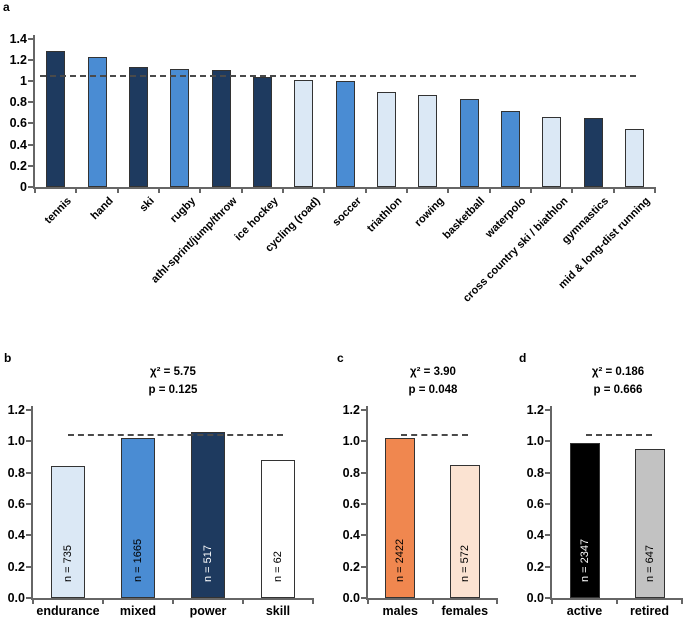 The width and height of the screenshot is (685, 623). What do you see at coordinates (584, 611) in the screenshot?
I see `x-category-label: active` at bounding box center [584, 611].